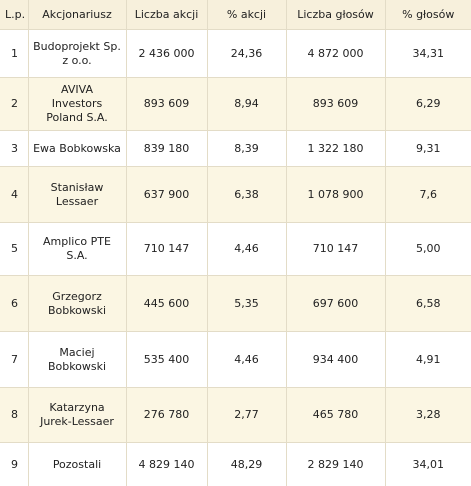 The width and height of the screenshot is (471, 486). I want to click on cell-lp: 9, so click(14, 464).